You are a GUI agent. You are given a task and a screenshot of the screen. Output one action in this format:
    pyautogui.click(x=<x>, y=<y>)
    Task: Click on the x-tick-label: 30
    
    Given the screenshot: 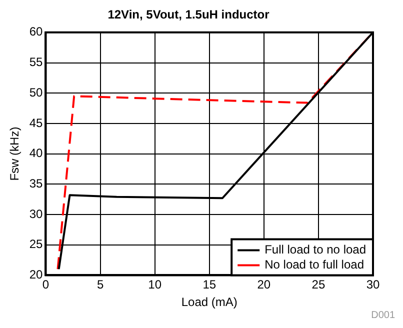 What is the action you would take?
    pyautogui.click(x=373, y=285)
    